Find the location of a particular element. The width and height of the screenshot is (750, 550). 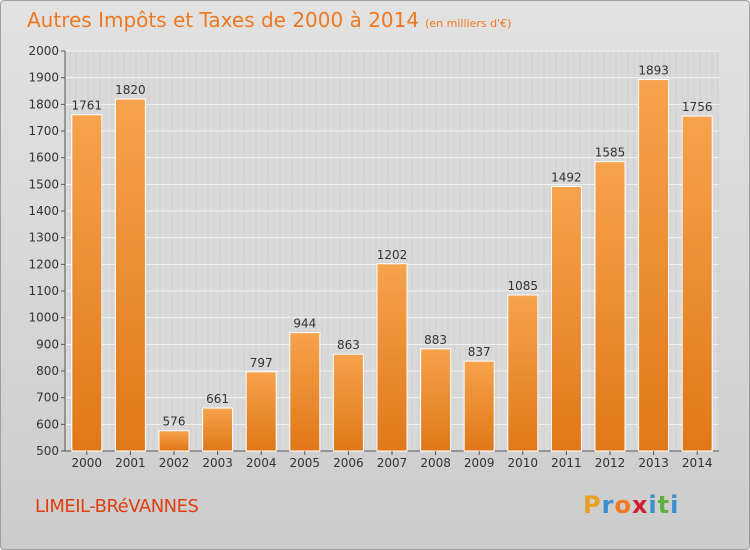

y-tick-label: 1500 is located at coordinates (43, 184).